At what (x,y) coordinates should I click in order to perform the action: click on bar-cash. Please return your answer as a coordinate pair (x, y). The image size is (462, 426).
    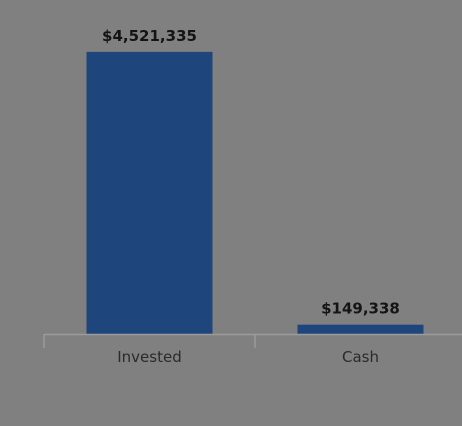
    Looking at the image, I should click on (360, 329).